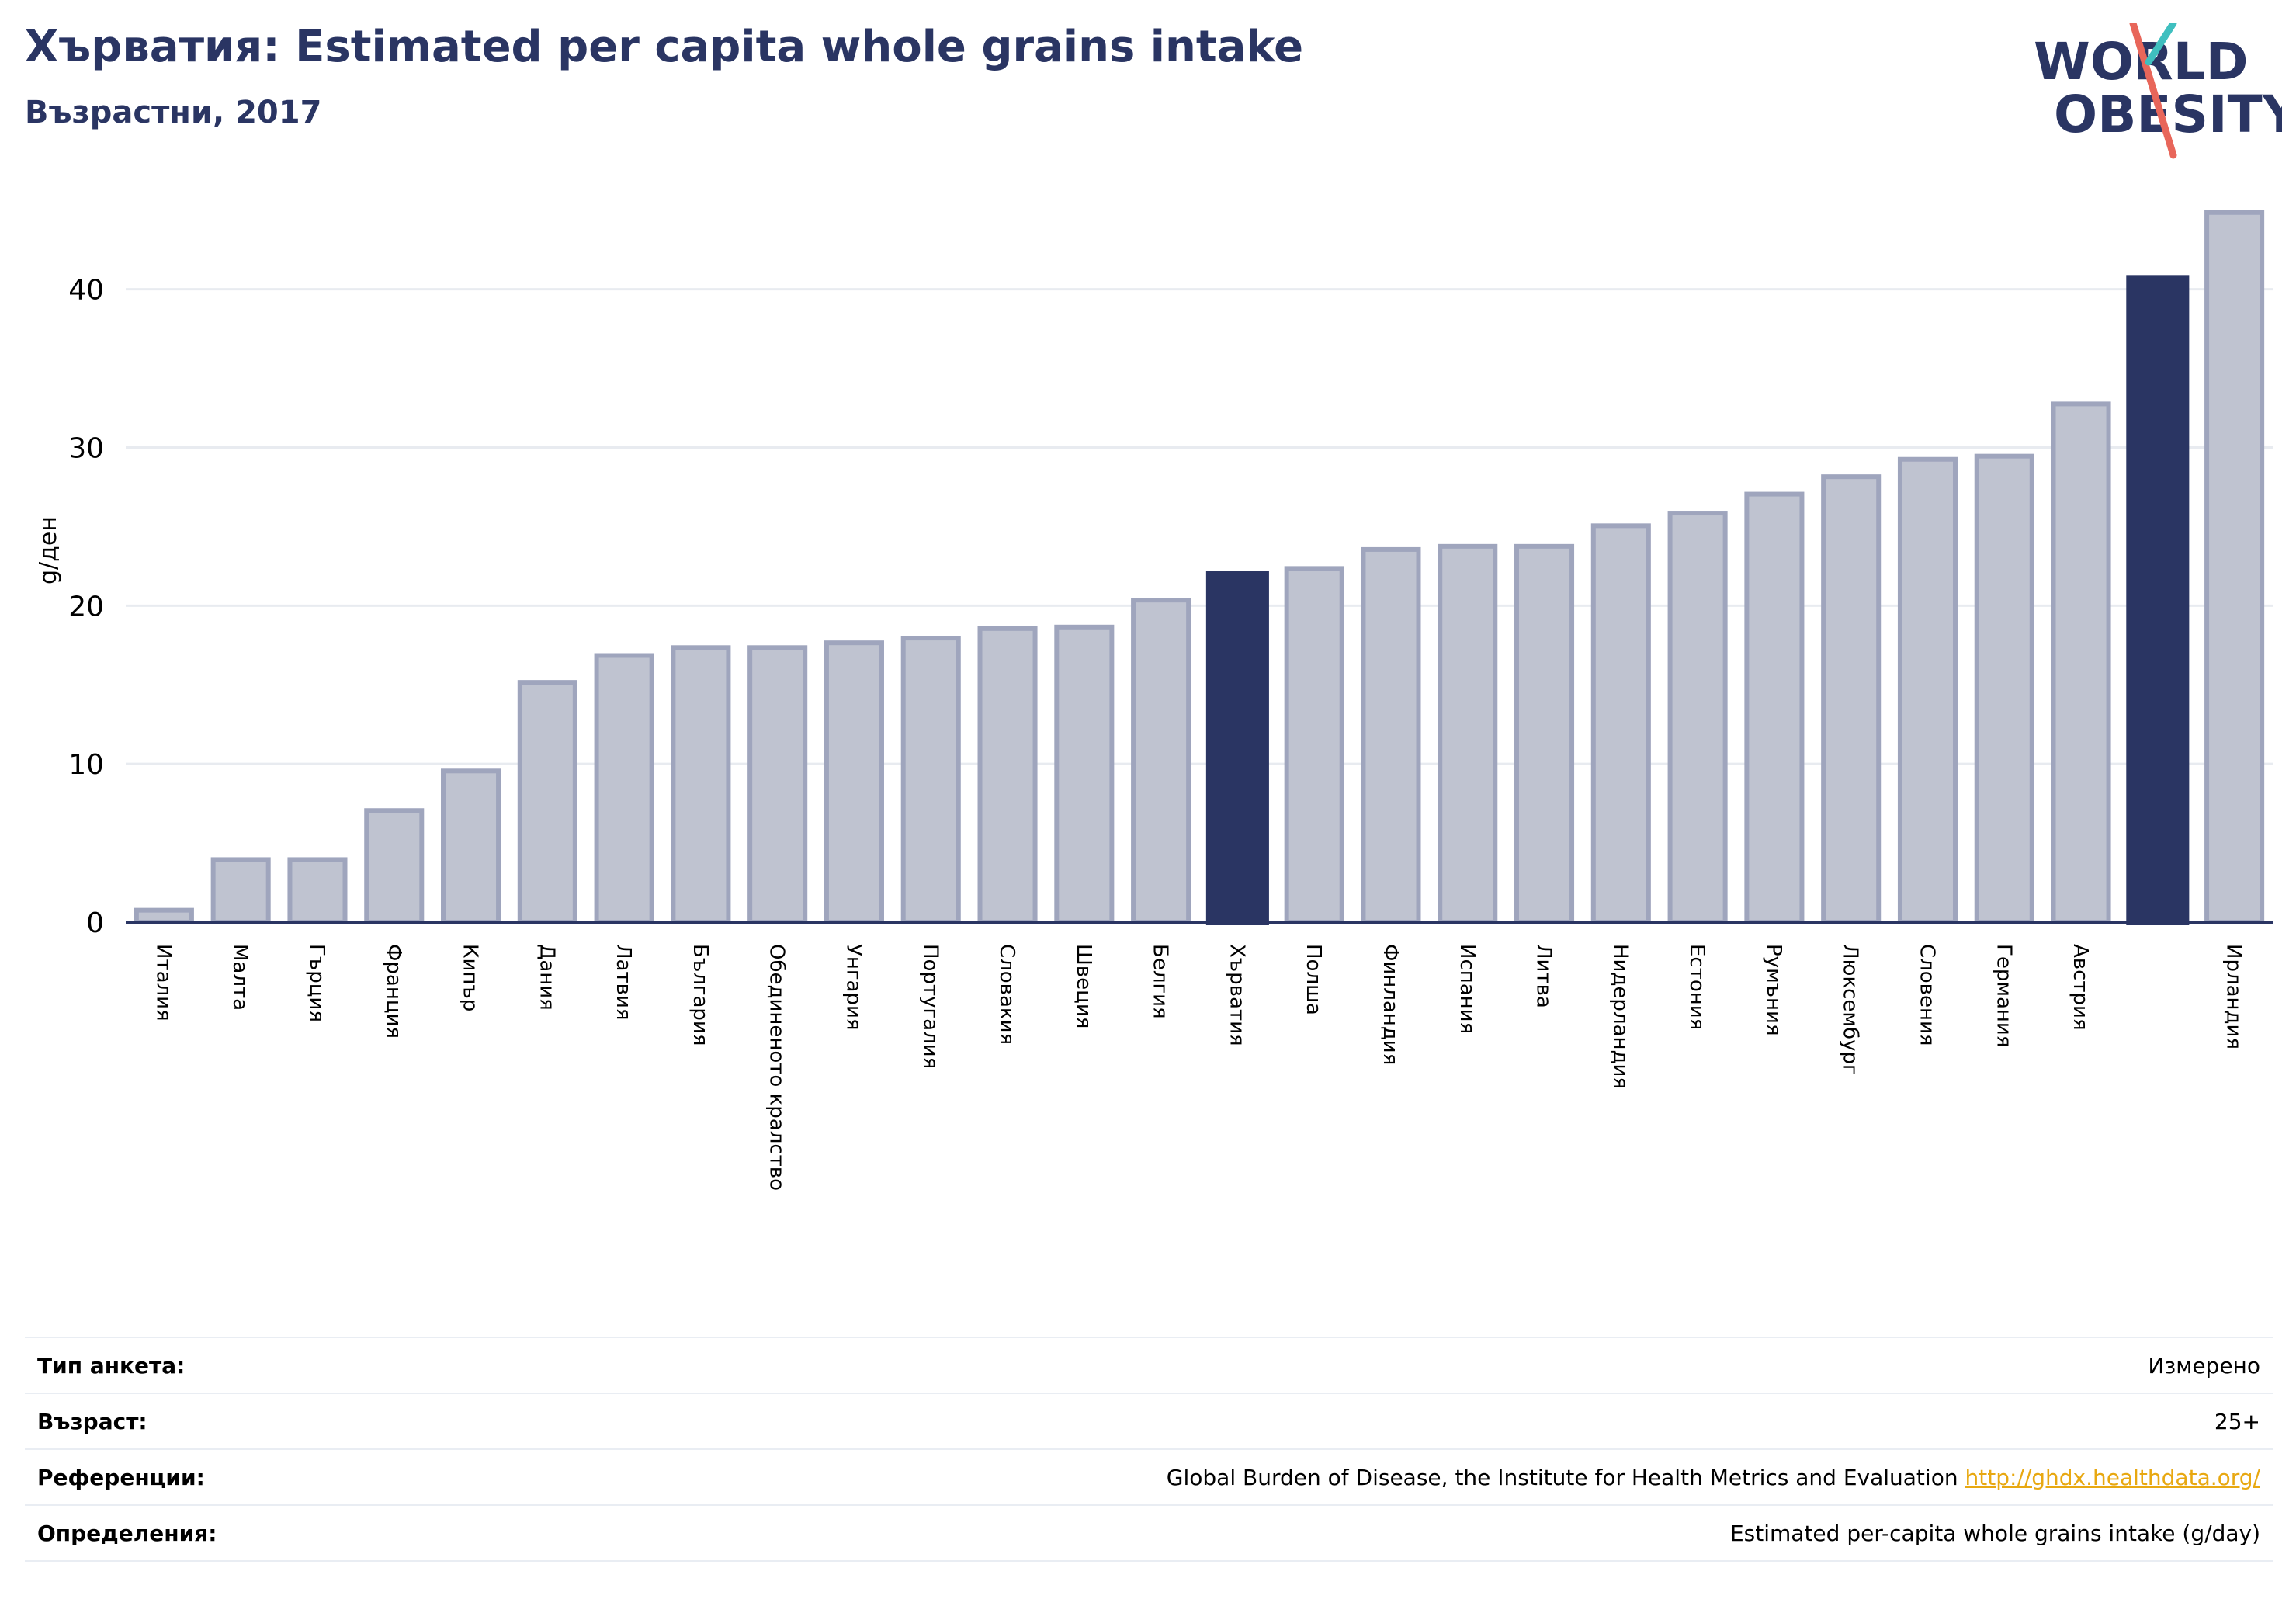 Image resolution: width=2296 pixels, height=1599 pixels. What do you see at coordinates (86, 449) in the screenshot?
I see `y-tick-label: 30` at bounding box center [86, 449].